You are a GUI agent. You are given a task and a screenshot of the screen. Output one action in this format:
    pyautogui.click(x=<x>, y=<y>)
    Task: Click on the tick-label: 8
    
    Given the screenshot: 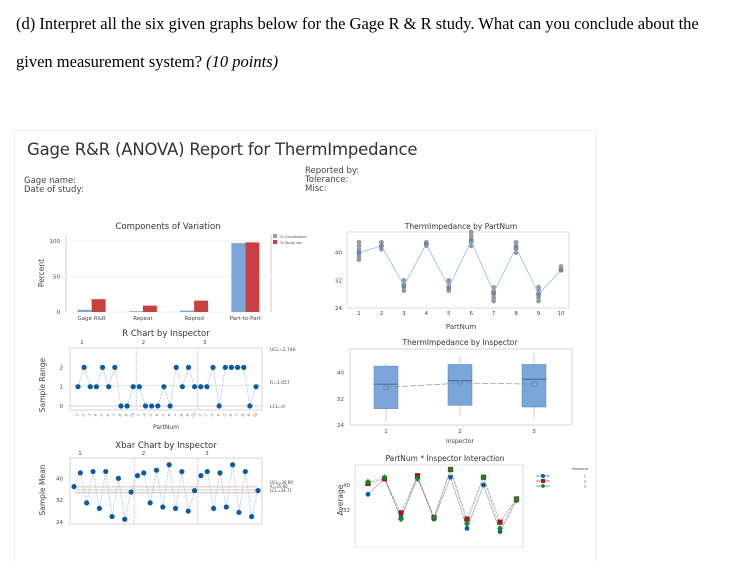 What is the action you would take?
    pyautogui.click(x=516, y=314)
    